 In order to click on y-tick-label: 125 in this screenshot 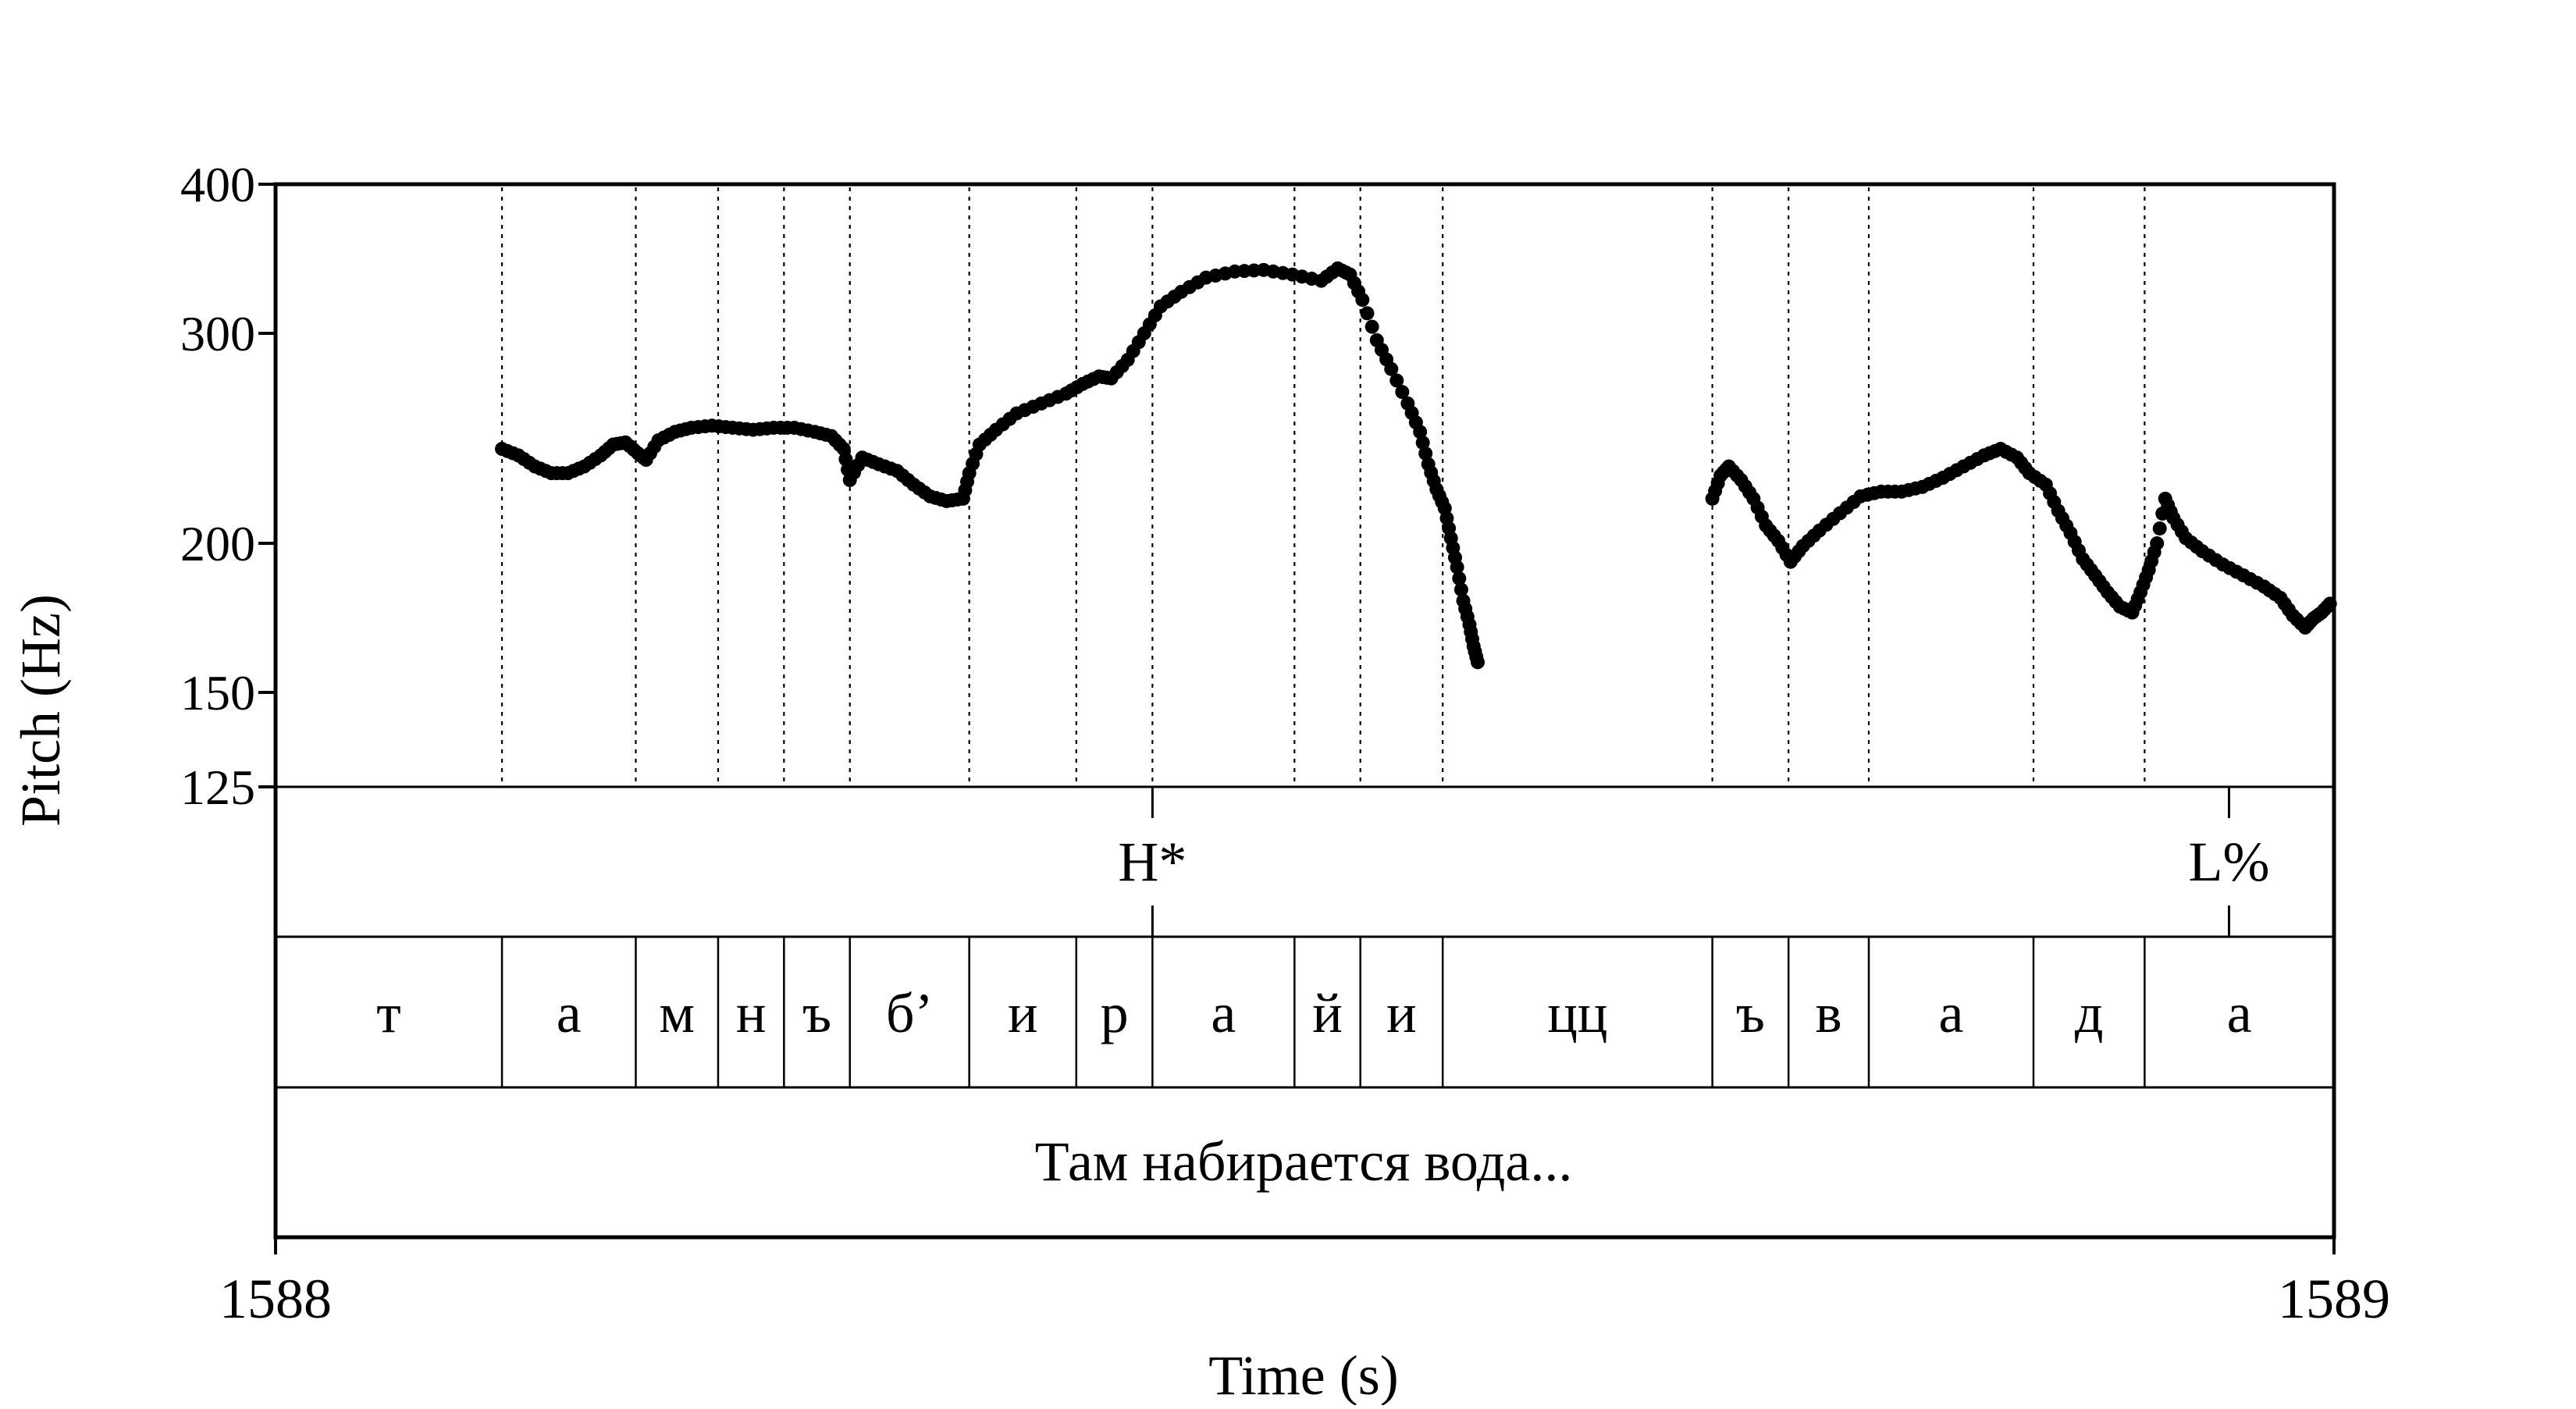, I will do `click(217, 787)`.